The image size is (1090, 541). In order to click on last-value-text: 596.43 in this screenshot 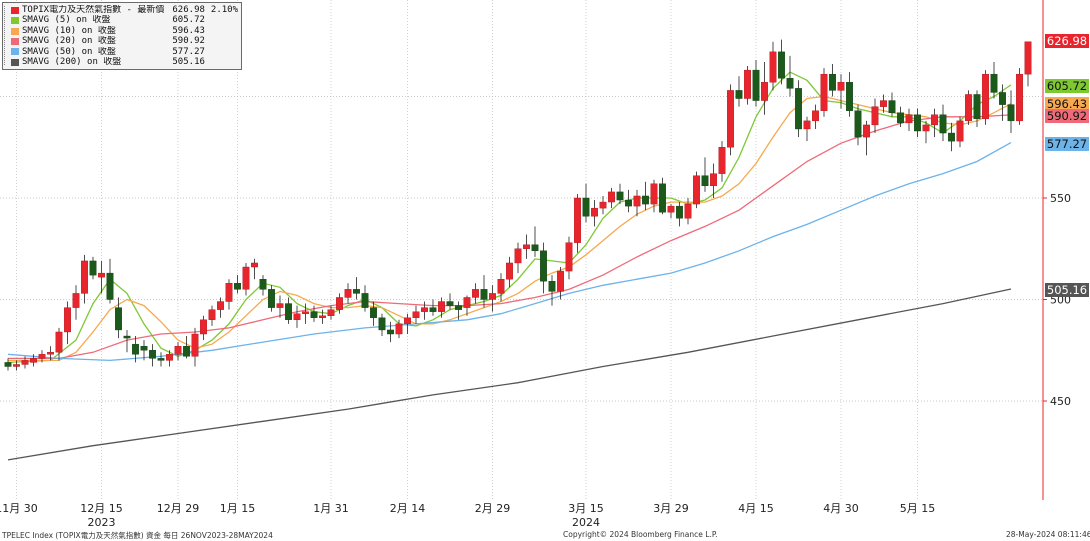, I will do `click(1067, 104)`.